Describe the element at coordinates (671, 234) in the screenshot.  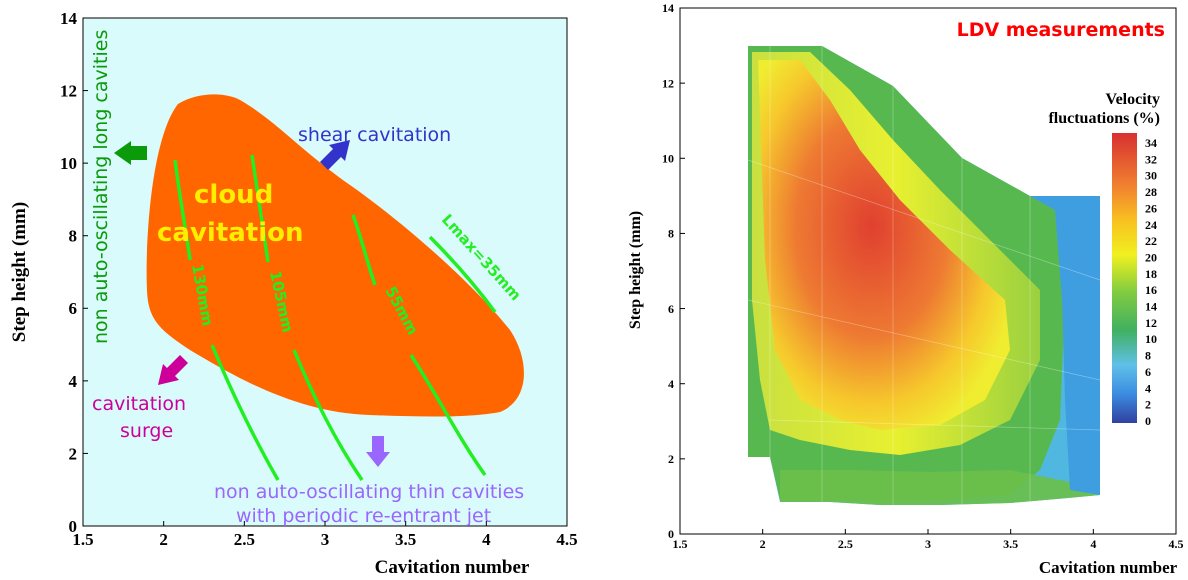
I see `right-ytick-label: 8` at that location.